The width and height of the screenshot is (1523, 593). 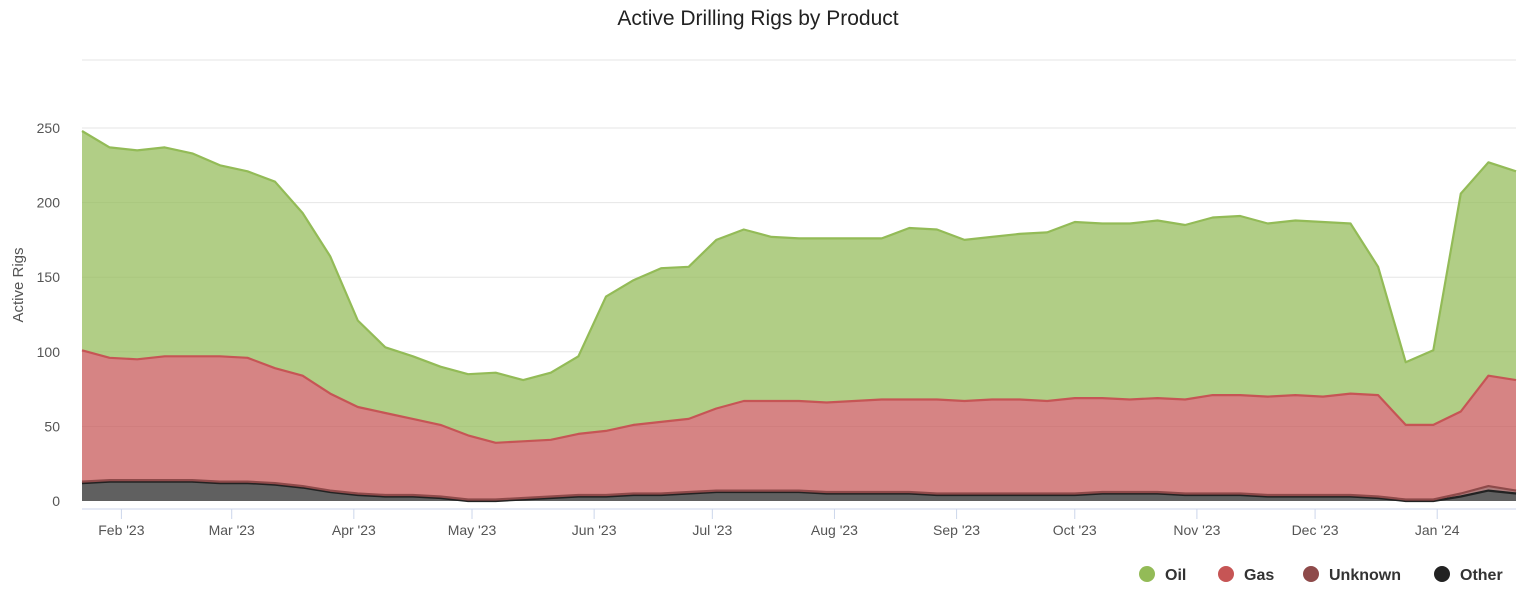 I want to click on x-tick-label-10: Dec '23, so click(x=1315, y=530).